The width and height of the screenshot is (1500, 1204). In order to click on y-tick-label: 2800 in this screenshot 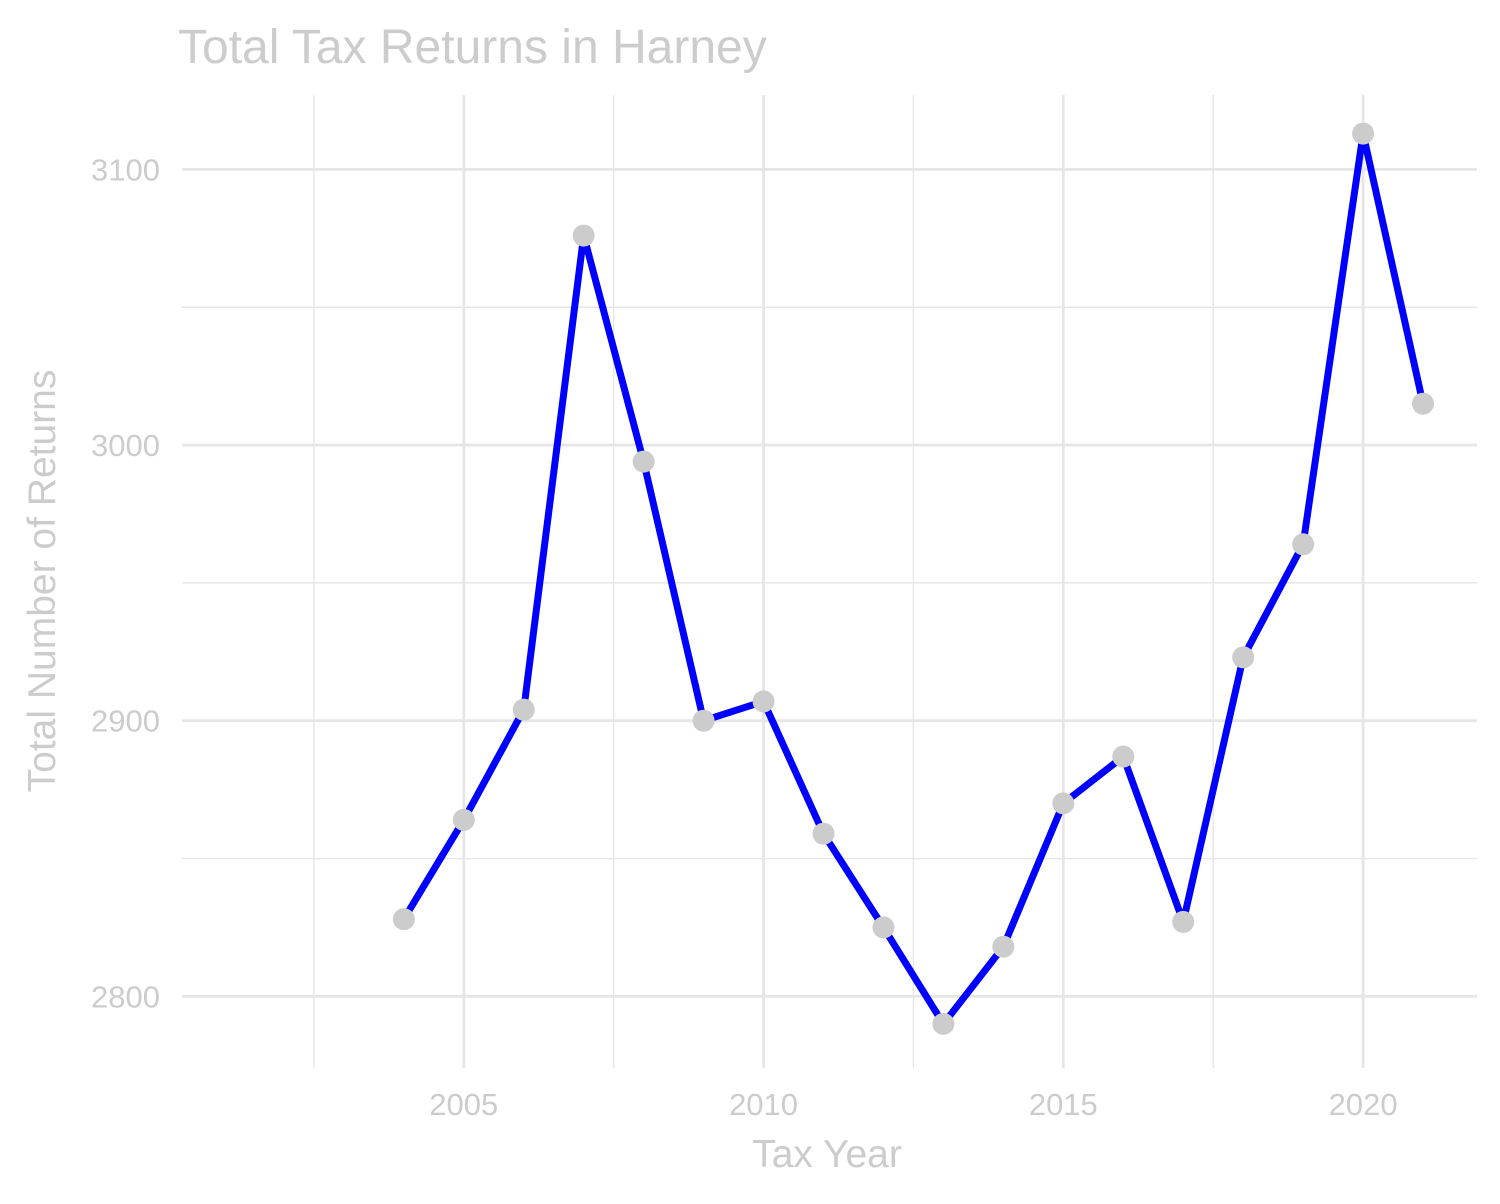, I will do `click(125, 996)`.